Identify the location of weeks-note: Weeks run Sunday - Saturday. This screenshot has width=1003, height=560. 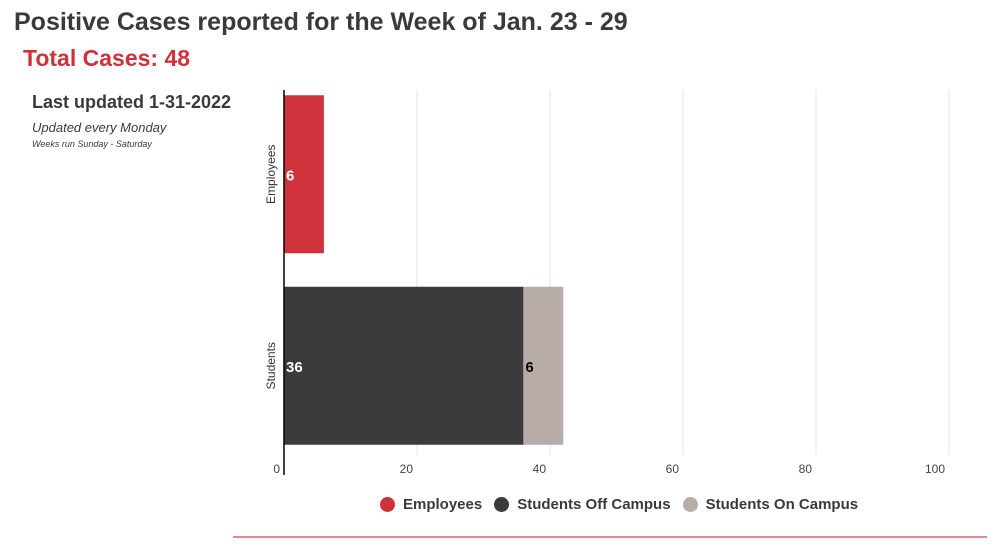
(92, 144).